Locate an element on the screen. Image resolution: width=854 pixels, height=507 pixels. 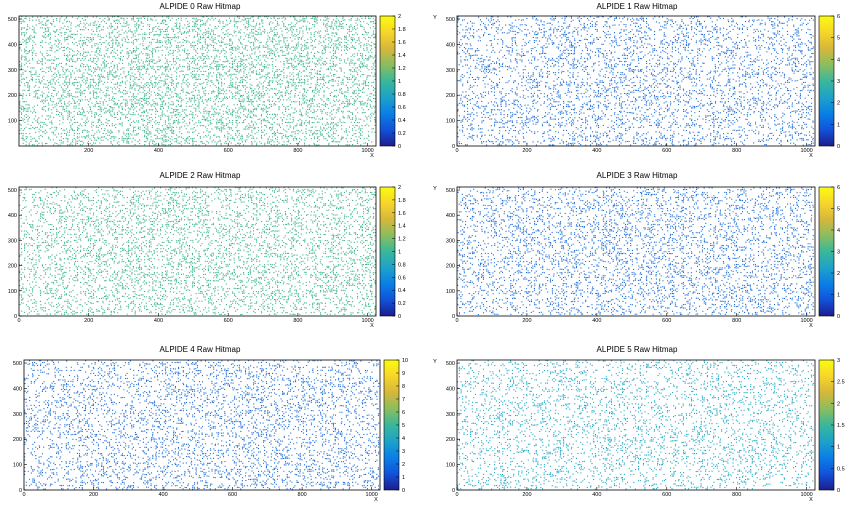
chart-title-3: ALPIDE 3 Raw Hitmap is located at coordinates (637, 175).